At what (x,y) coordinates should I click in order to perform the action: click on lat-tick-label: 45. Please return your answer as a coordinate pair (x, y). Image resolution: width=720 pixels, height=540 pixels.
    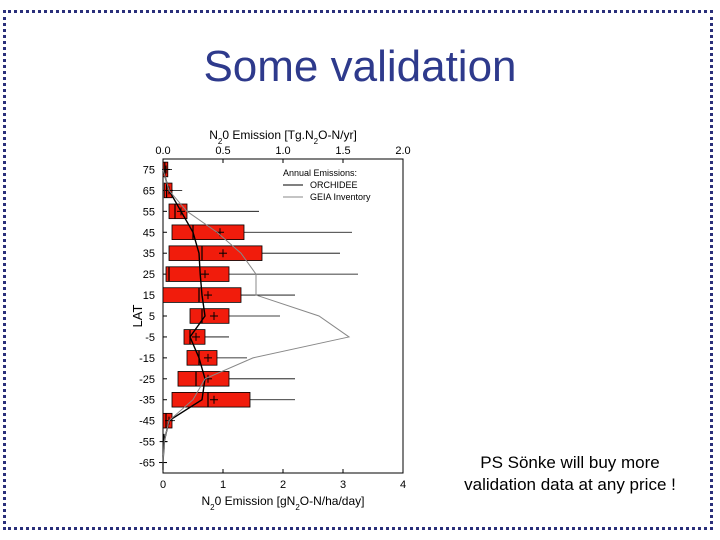
    Looking at the image, I should click on (149, 233).